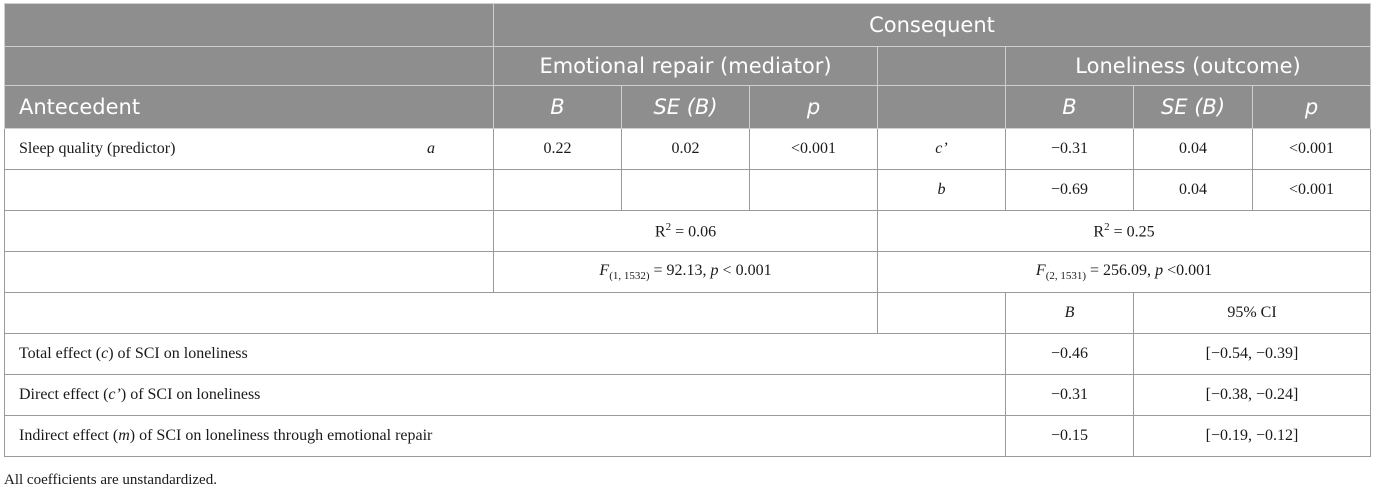 The width and height of the screenshot is (1375, 493). I want to click on direct-effect-label: Direct effect (c’) of SCI on loneliness, so click(505, 395).